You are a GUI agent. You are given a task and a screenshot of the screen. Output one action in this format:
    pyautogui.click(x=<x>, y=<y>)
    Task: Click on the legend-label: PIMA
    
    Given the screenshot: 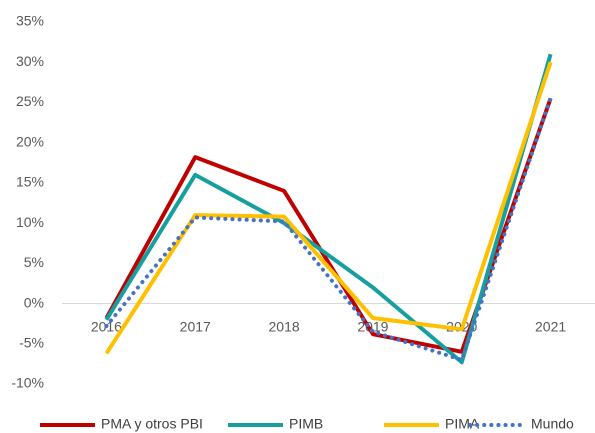 What is the action you would take?
    pyautogui.click(x=462, y=424)
    